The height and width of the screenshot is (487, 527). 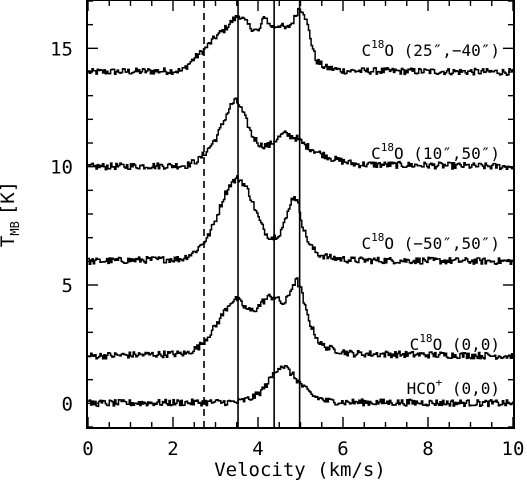 I want to click on spectrum-label-1: C18O (10″,50″), so click(x=435, y=152).